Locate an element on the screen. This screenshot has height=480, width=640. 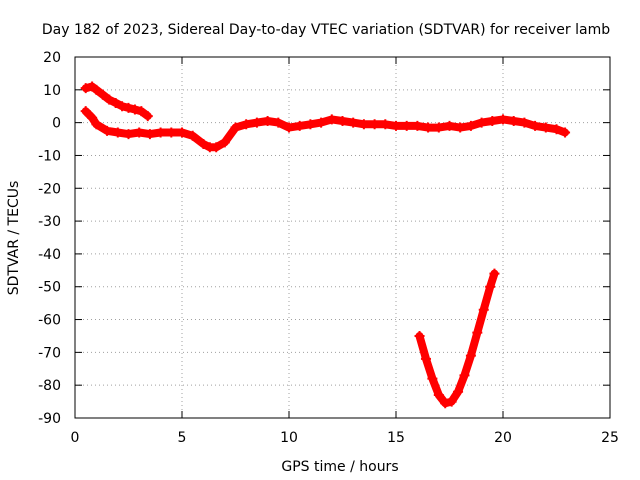
series-upper-track-early is located at coordinates (116, 101).